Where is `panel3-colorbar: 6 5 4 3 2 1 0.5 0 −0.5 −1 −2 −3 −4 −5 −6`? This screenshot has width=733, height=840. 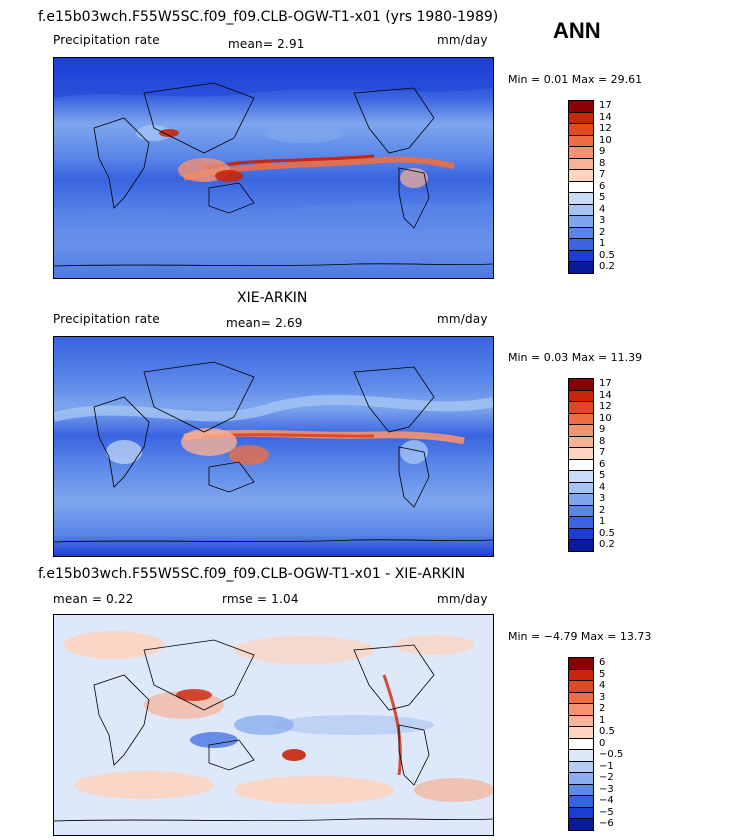
panel3-colorbar: 6 5 4 3 2 1 0.5 0 −0.5 −1 −2 −3 −4 −5 −6 is located at coordinates (601, 745).